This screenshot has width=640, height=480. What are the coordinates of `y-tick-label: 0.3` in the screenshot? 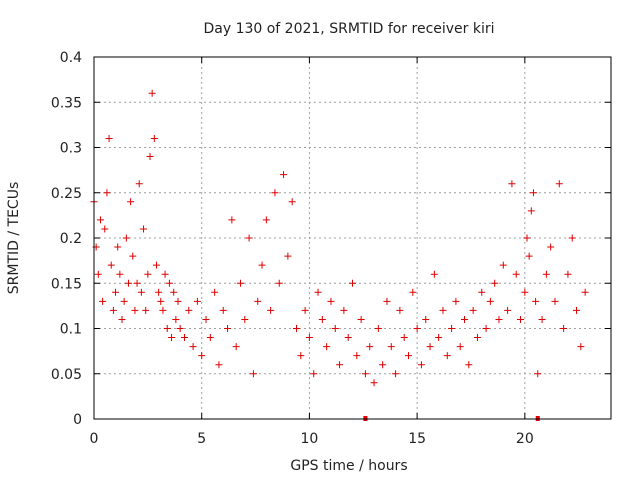 It's located at (71, 149).